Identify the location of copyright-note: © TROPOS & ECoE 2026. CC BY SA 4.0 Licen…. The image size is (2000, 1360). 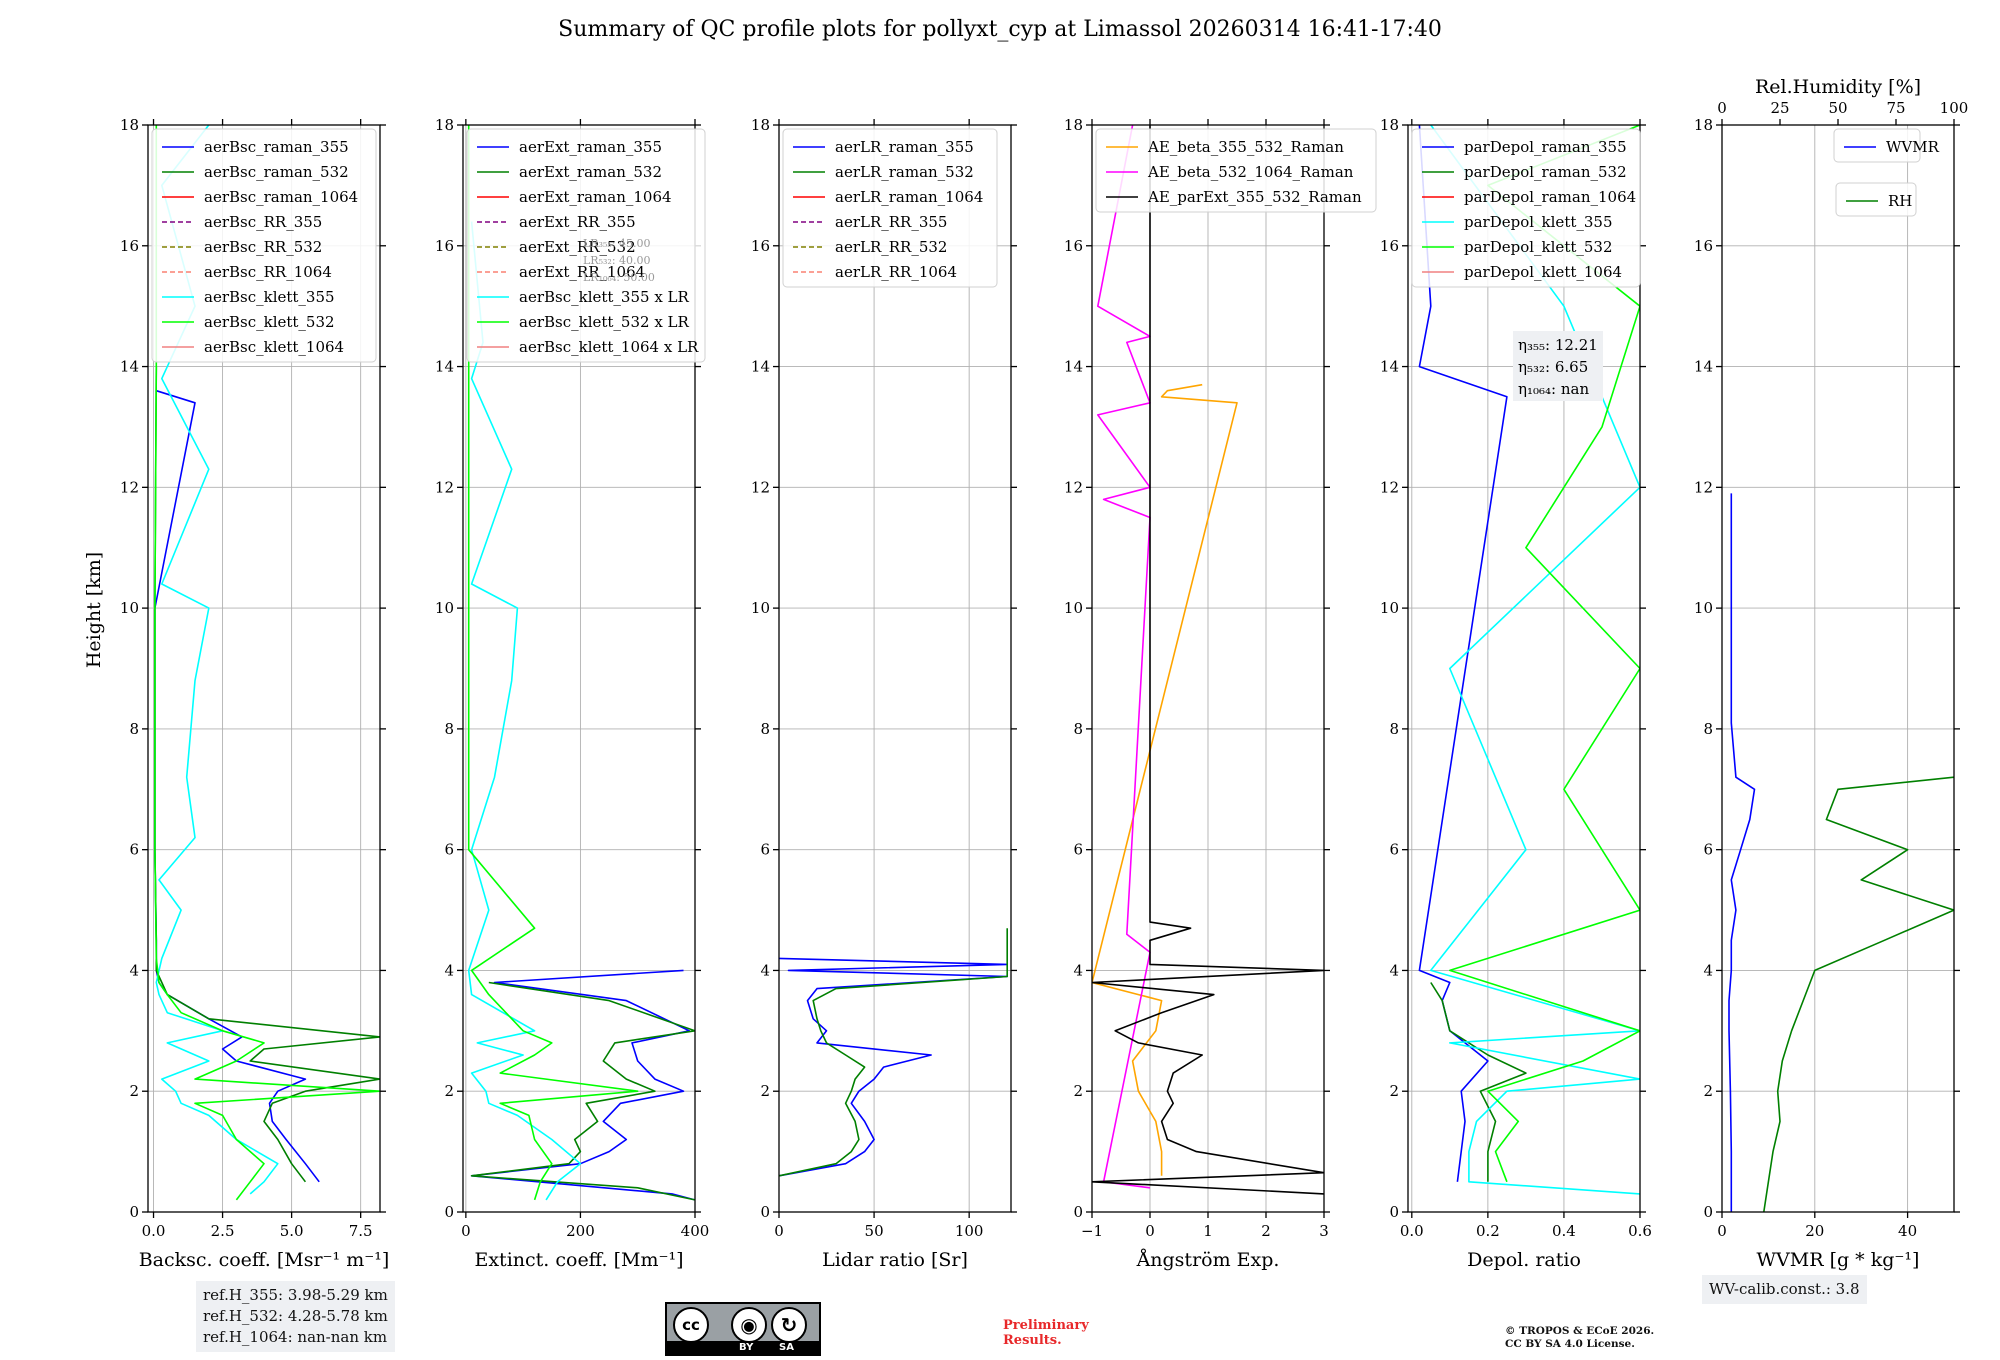
(1579, 1338).